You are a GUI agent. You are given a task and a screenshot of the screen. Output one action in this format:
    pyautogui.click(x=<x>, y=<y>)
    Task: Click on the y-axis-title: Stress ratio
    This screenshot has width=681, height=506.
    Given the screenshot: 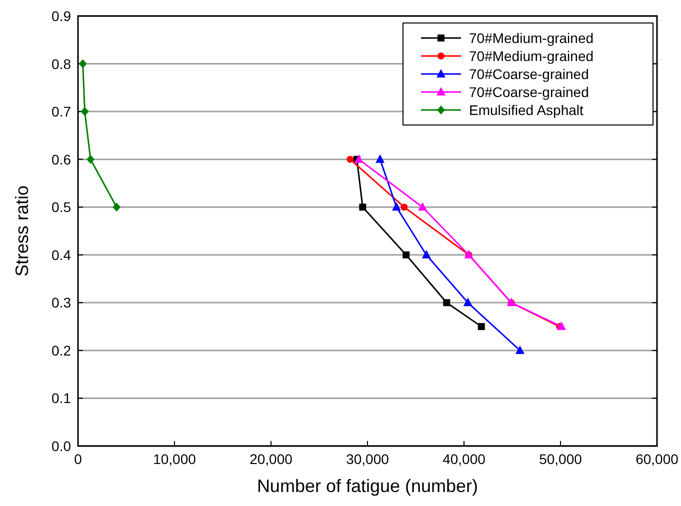 What is the action you would take?
    pyautogui.click(x=22, y=231)
    